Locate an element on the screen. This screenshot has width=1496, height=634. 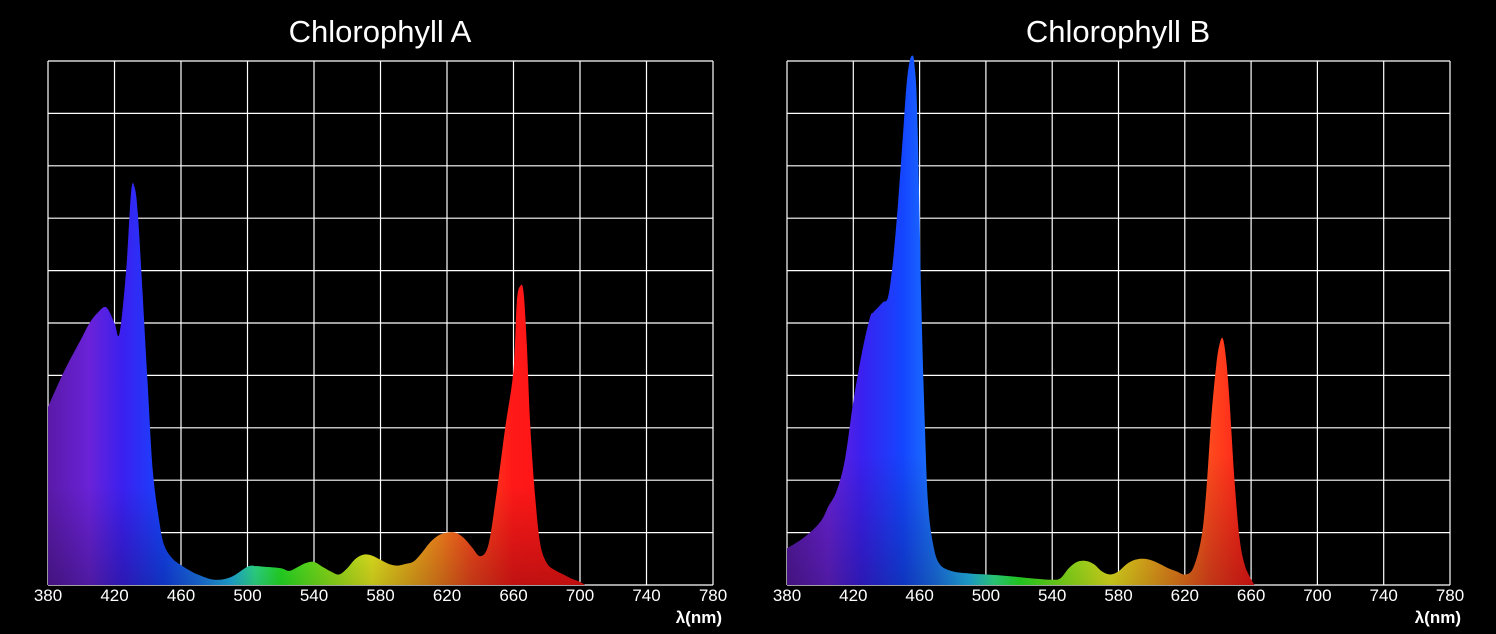
chart-title: Chlorophyll B is located at coordinates (1118, 31).